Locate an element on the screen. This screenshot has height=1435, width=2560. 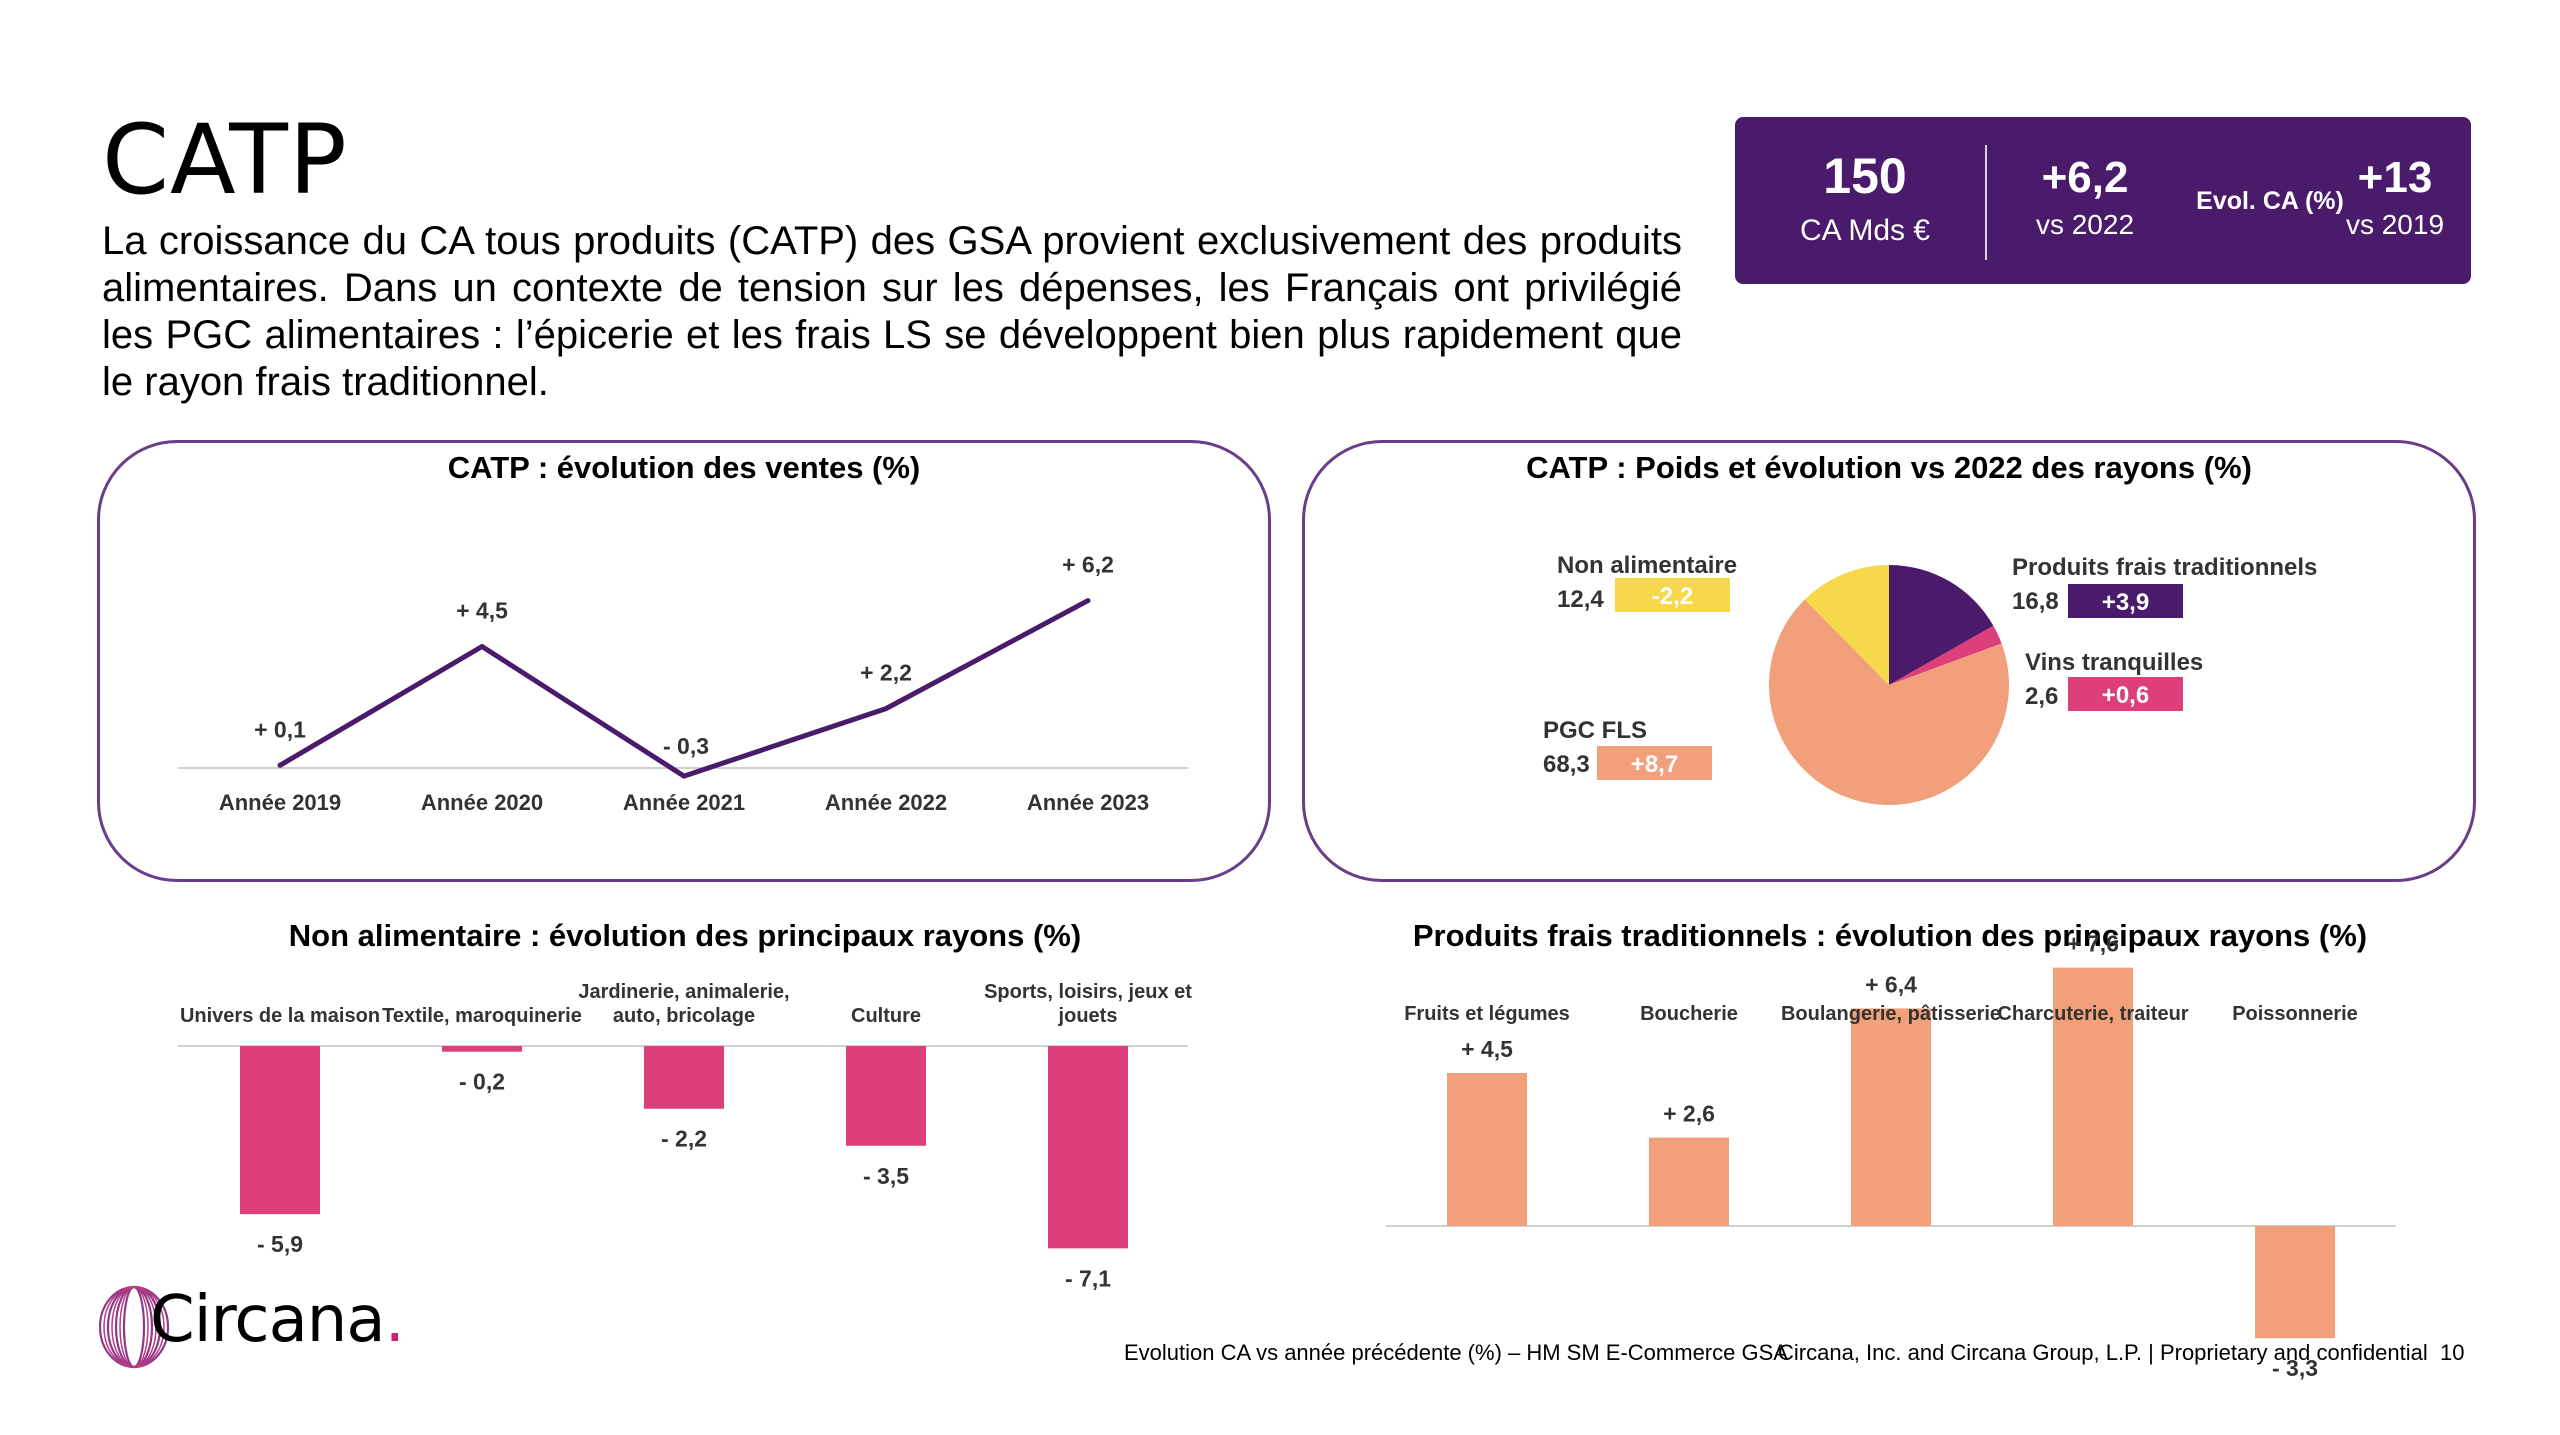
bar-category-label: Boucherie is located at coordinates (1689, 1014).